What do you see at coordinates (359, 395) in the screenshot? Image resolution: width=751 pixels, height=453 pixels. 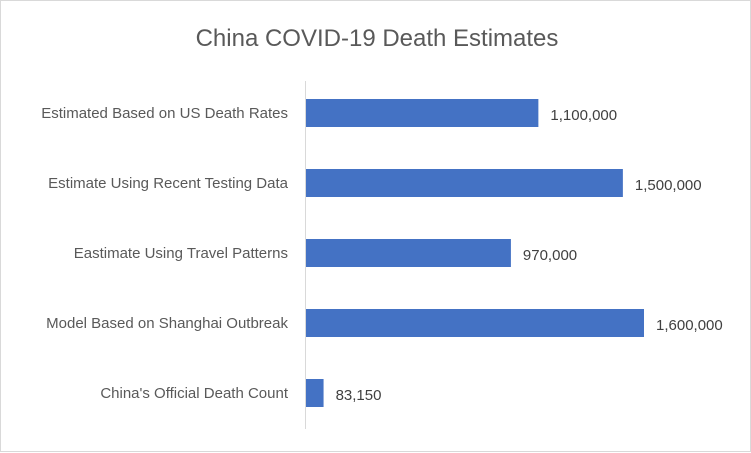 I see `data-label: 83,150` at bounding box center [359, 395].